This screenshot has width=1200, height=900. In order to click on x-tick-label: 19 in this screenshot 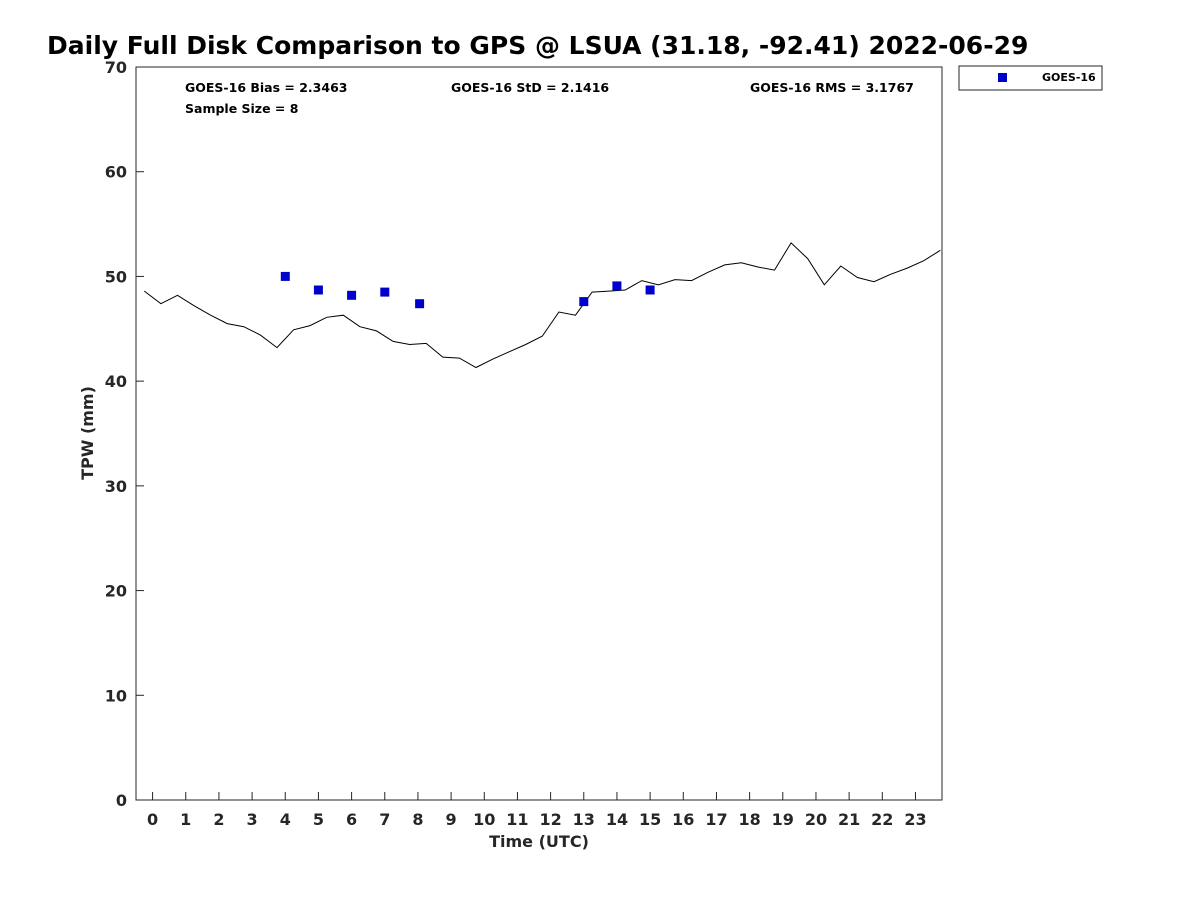, I will do `click(783, 819)`.